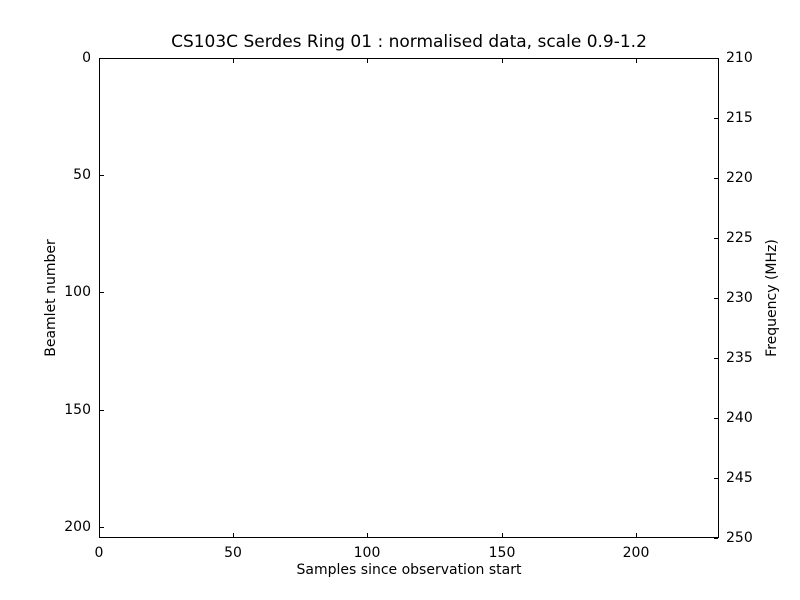 The width and height of the screenshot is (800, 600). Describe the element at coordinates (739, 538) in the screenshot. I see `y-tick-label-right: 250` at that location.